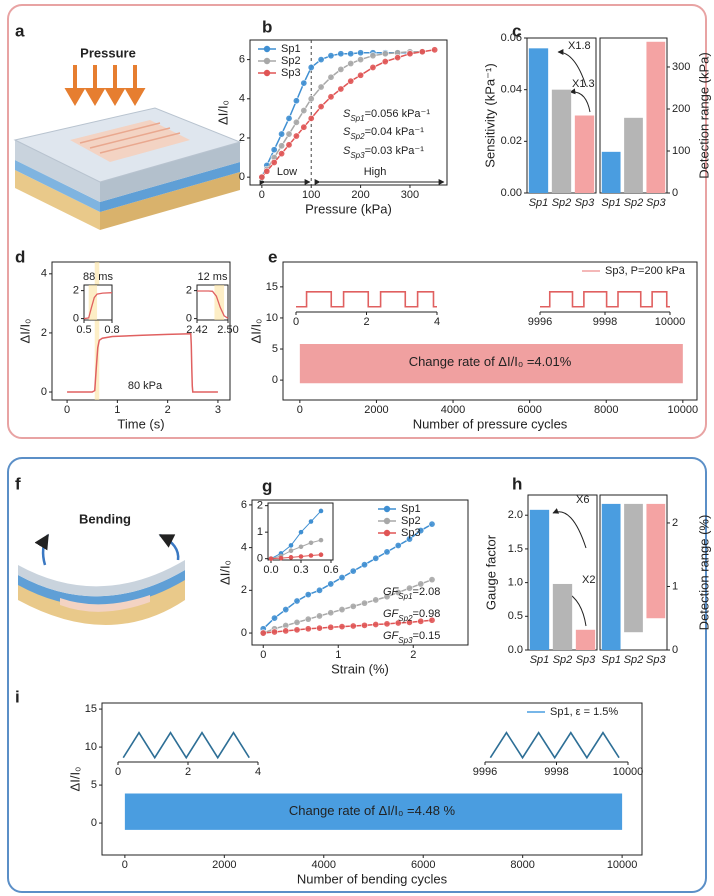 This screenshot has width=714, height=896. I want to click on inset-title: 88 ms, so click(98, 277).